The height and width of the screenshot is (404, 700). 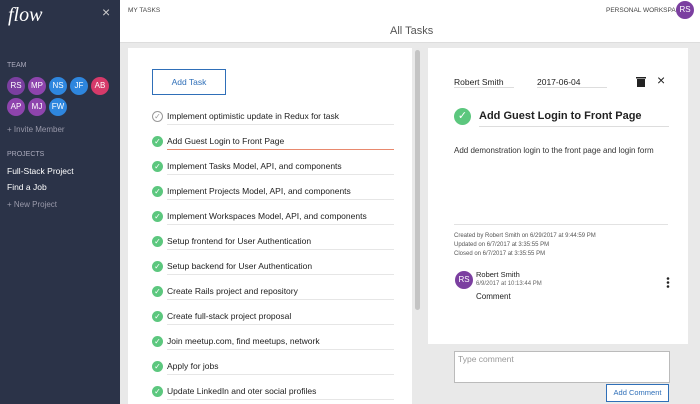 I want to click on my-tasks: MY TASKS, so click(x=144, y=10).